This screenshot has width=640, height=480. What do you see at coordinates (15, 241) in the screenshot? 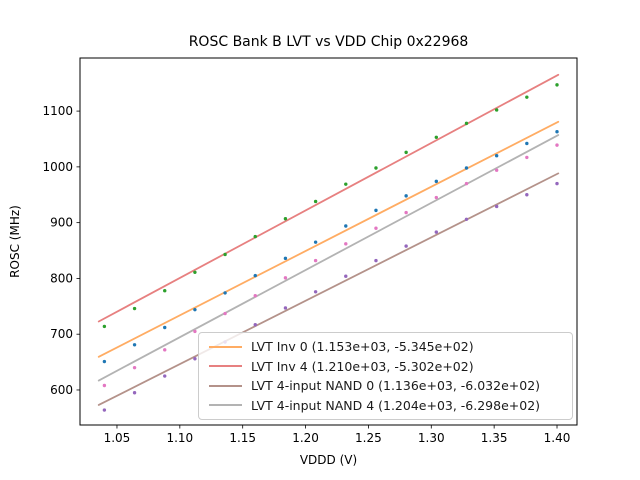
I see `y-axis-label: ROSC (MHz)` at bounding box center [15, 241].